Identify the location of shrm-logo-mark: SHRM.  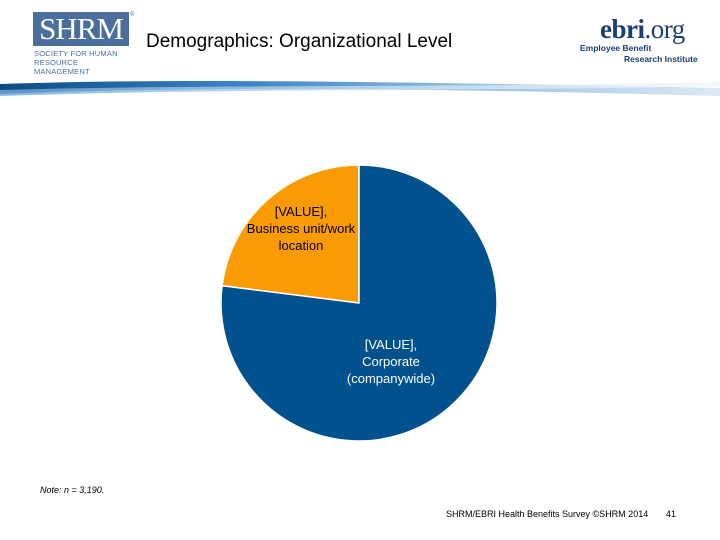
(81, 29).